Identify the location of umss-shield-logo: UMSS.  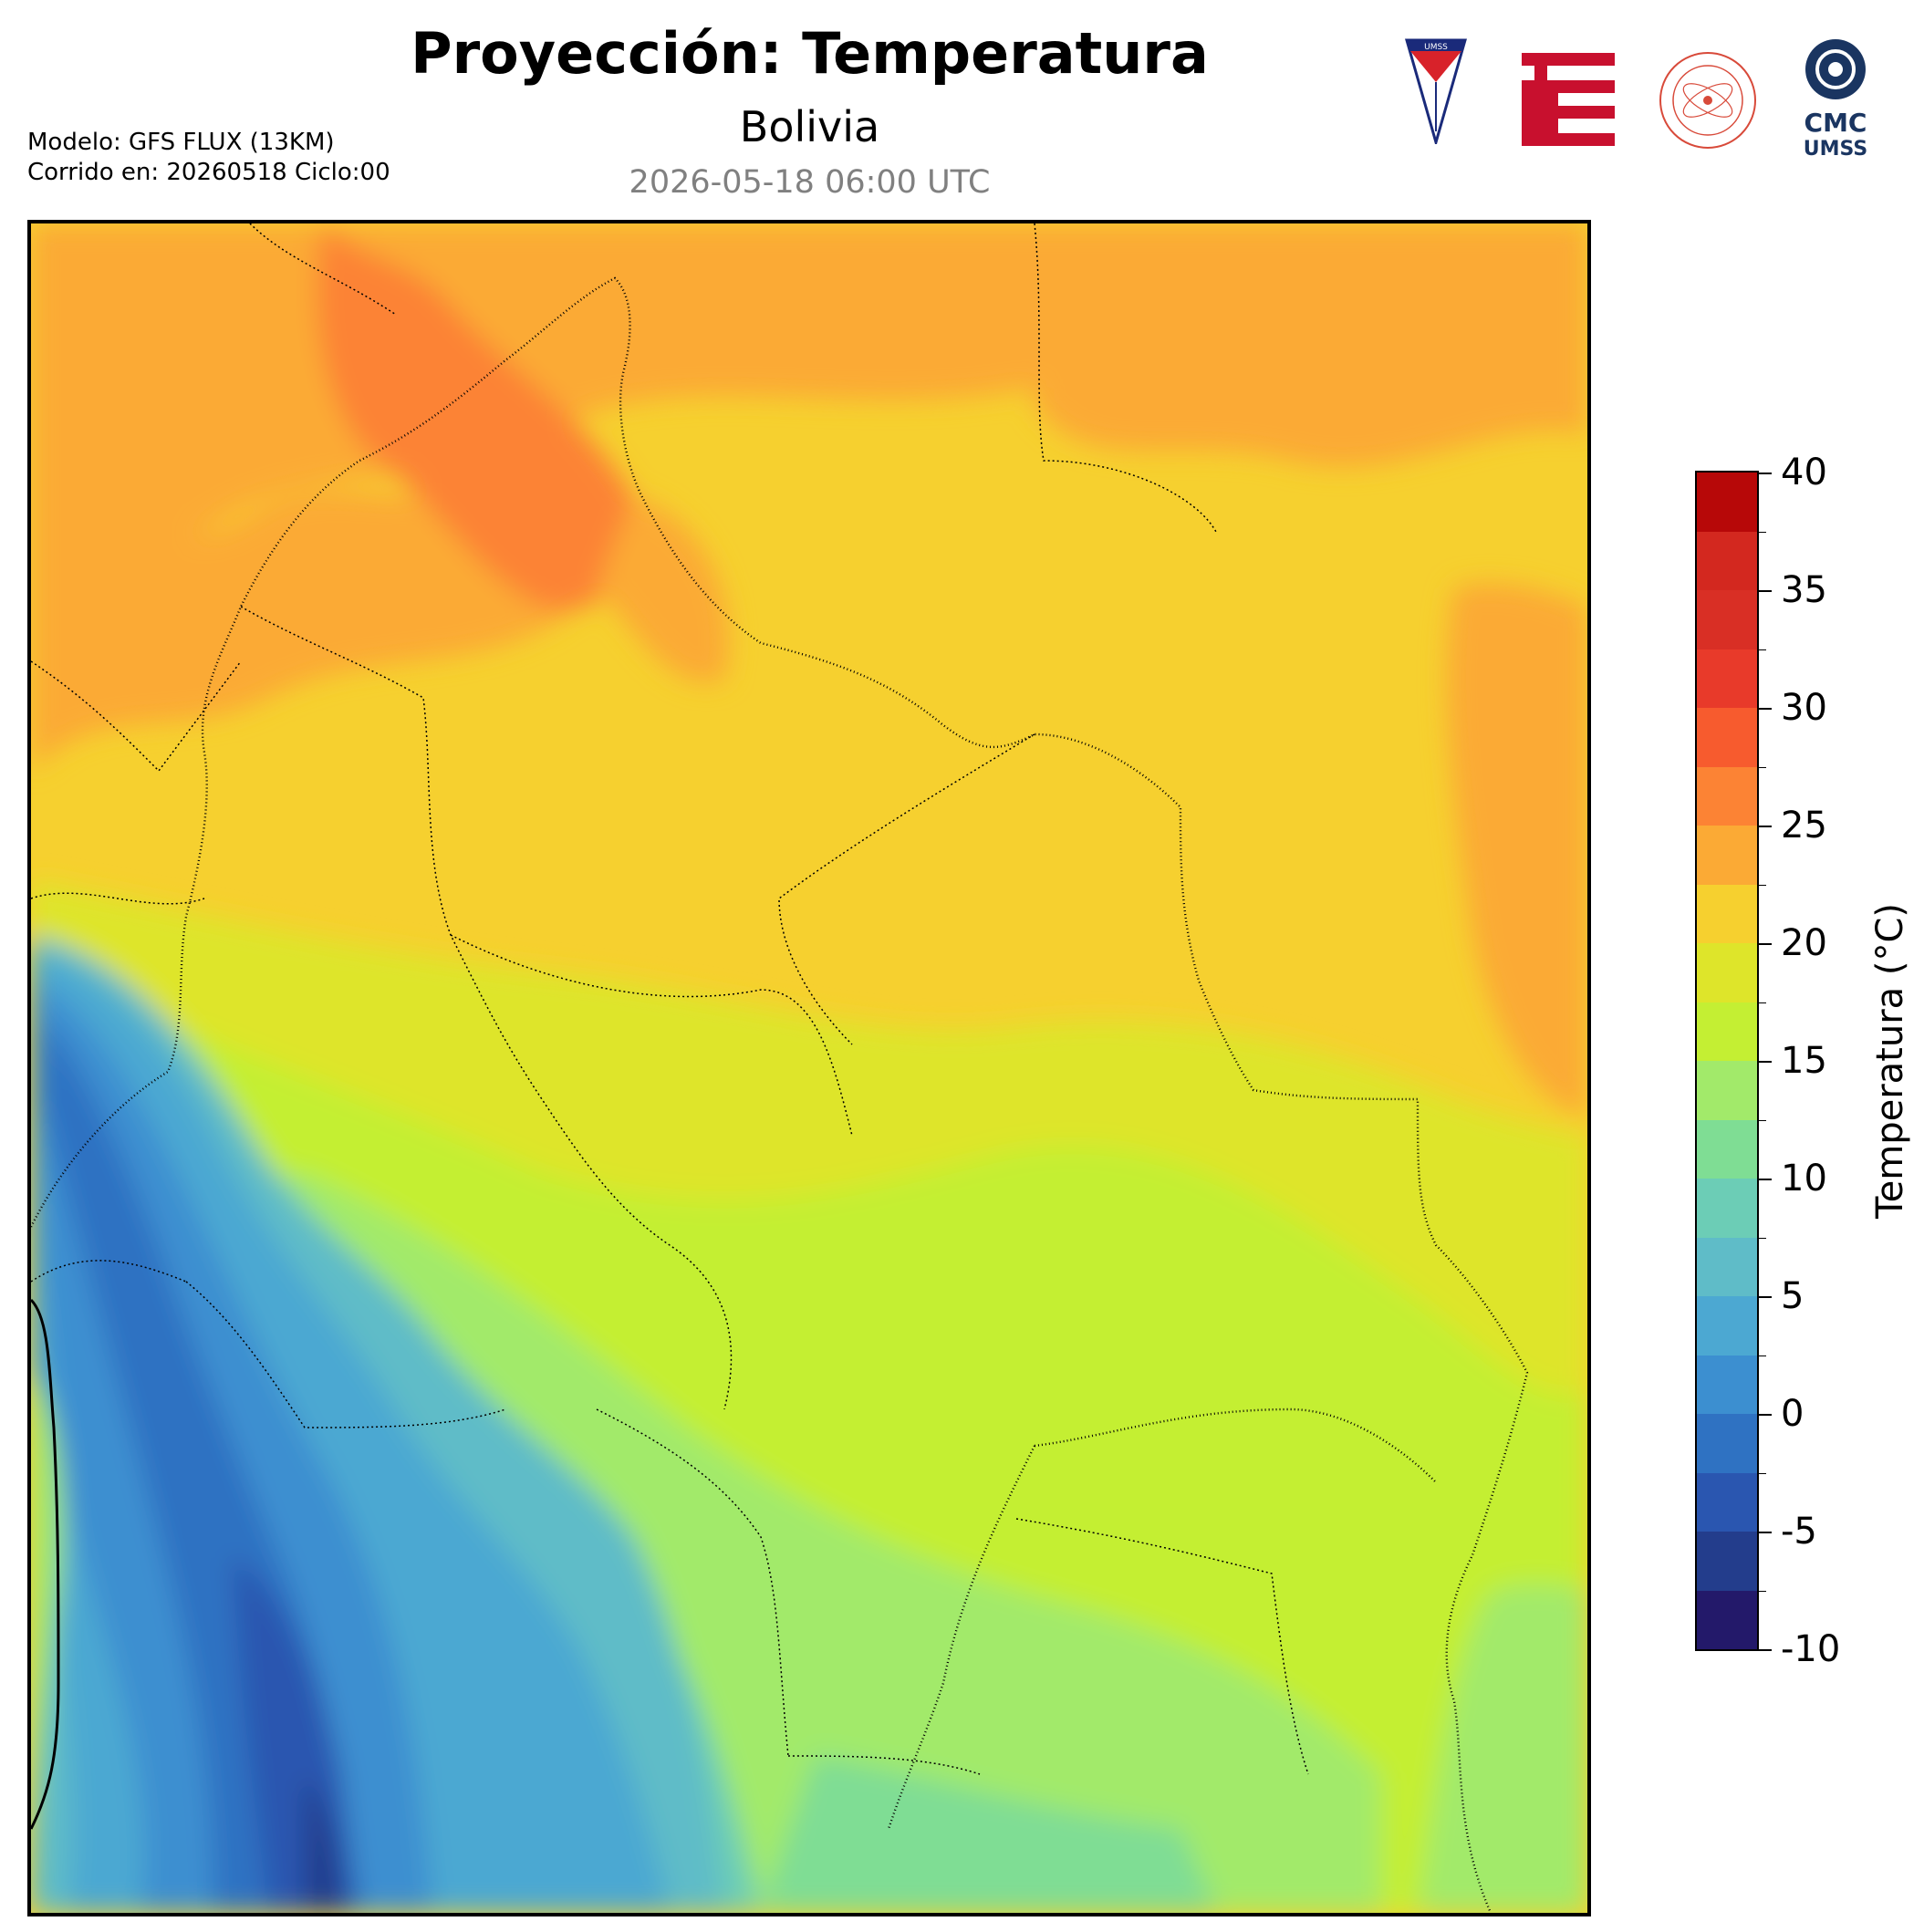
(1436, 92).